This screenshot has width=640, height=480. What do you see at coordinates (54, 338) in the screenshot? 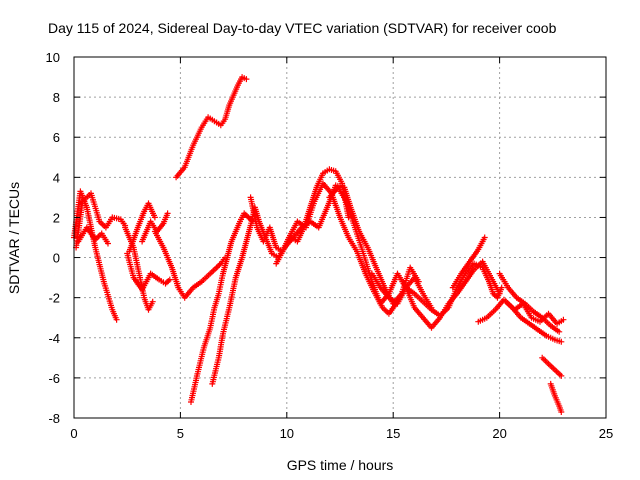
I see `y-tick-label: -4` at bounding box center [54, 338].